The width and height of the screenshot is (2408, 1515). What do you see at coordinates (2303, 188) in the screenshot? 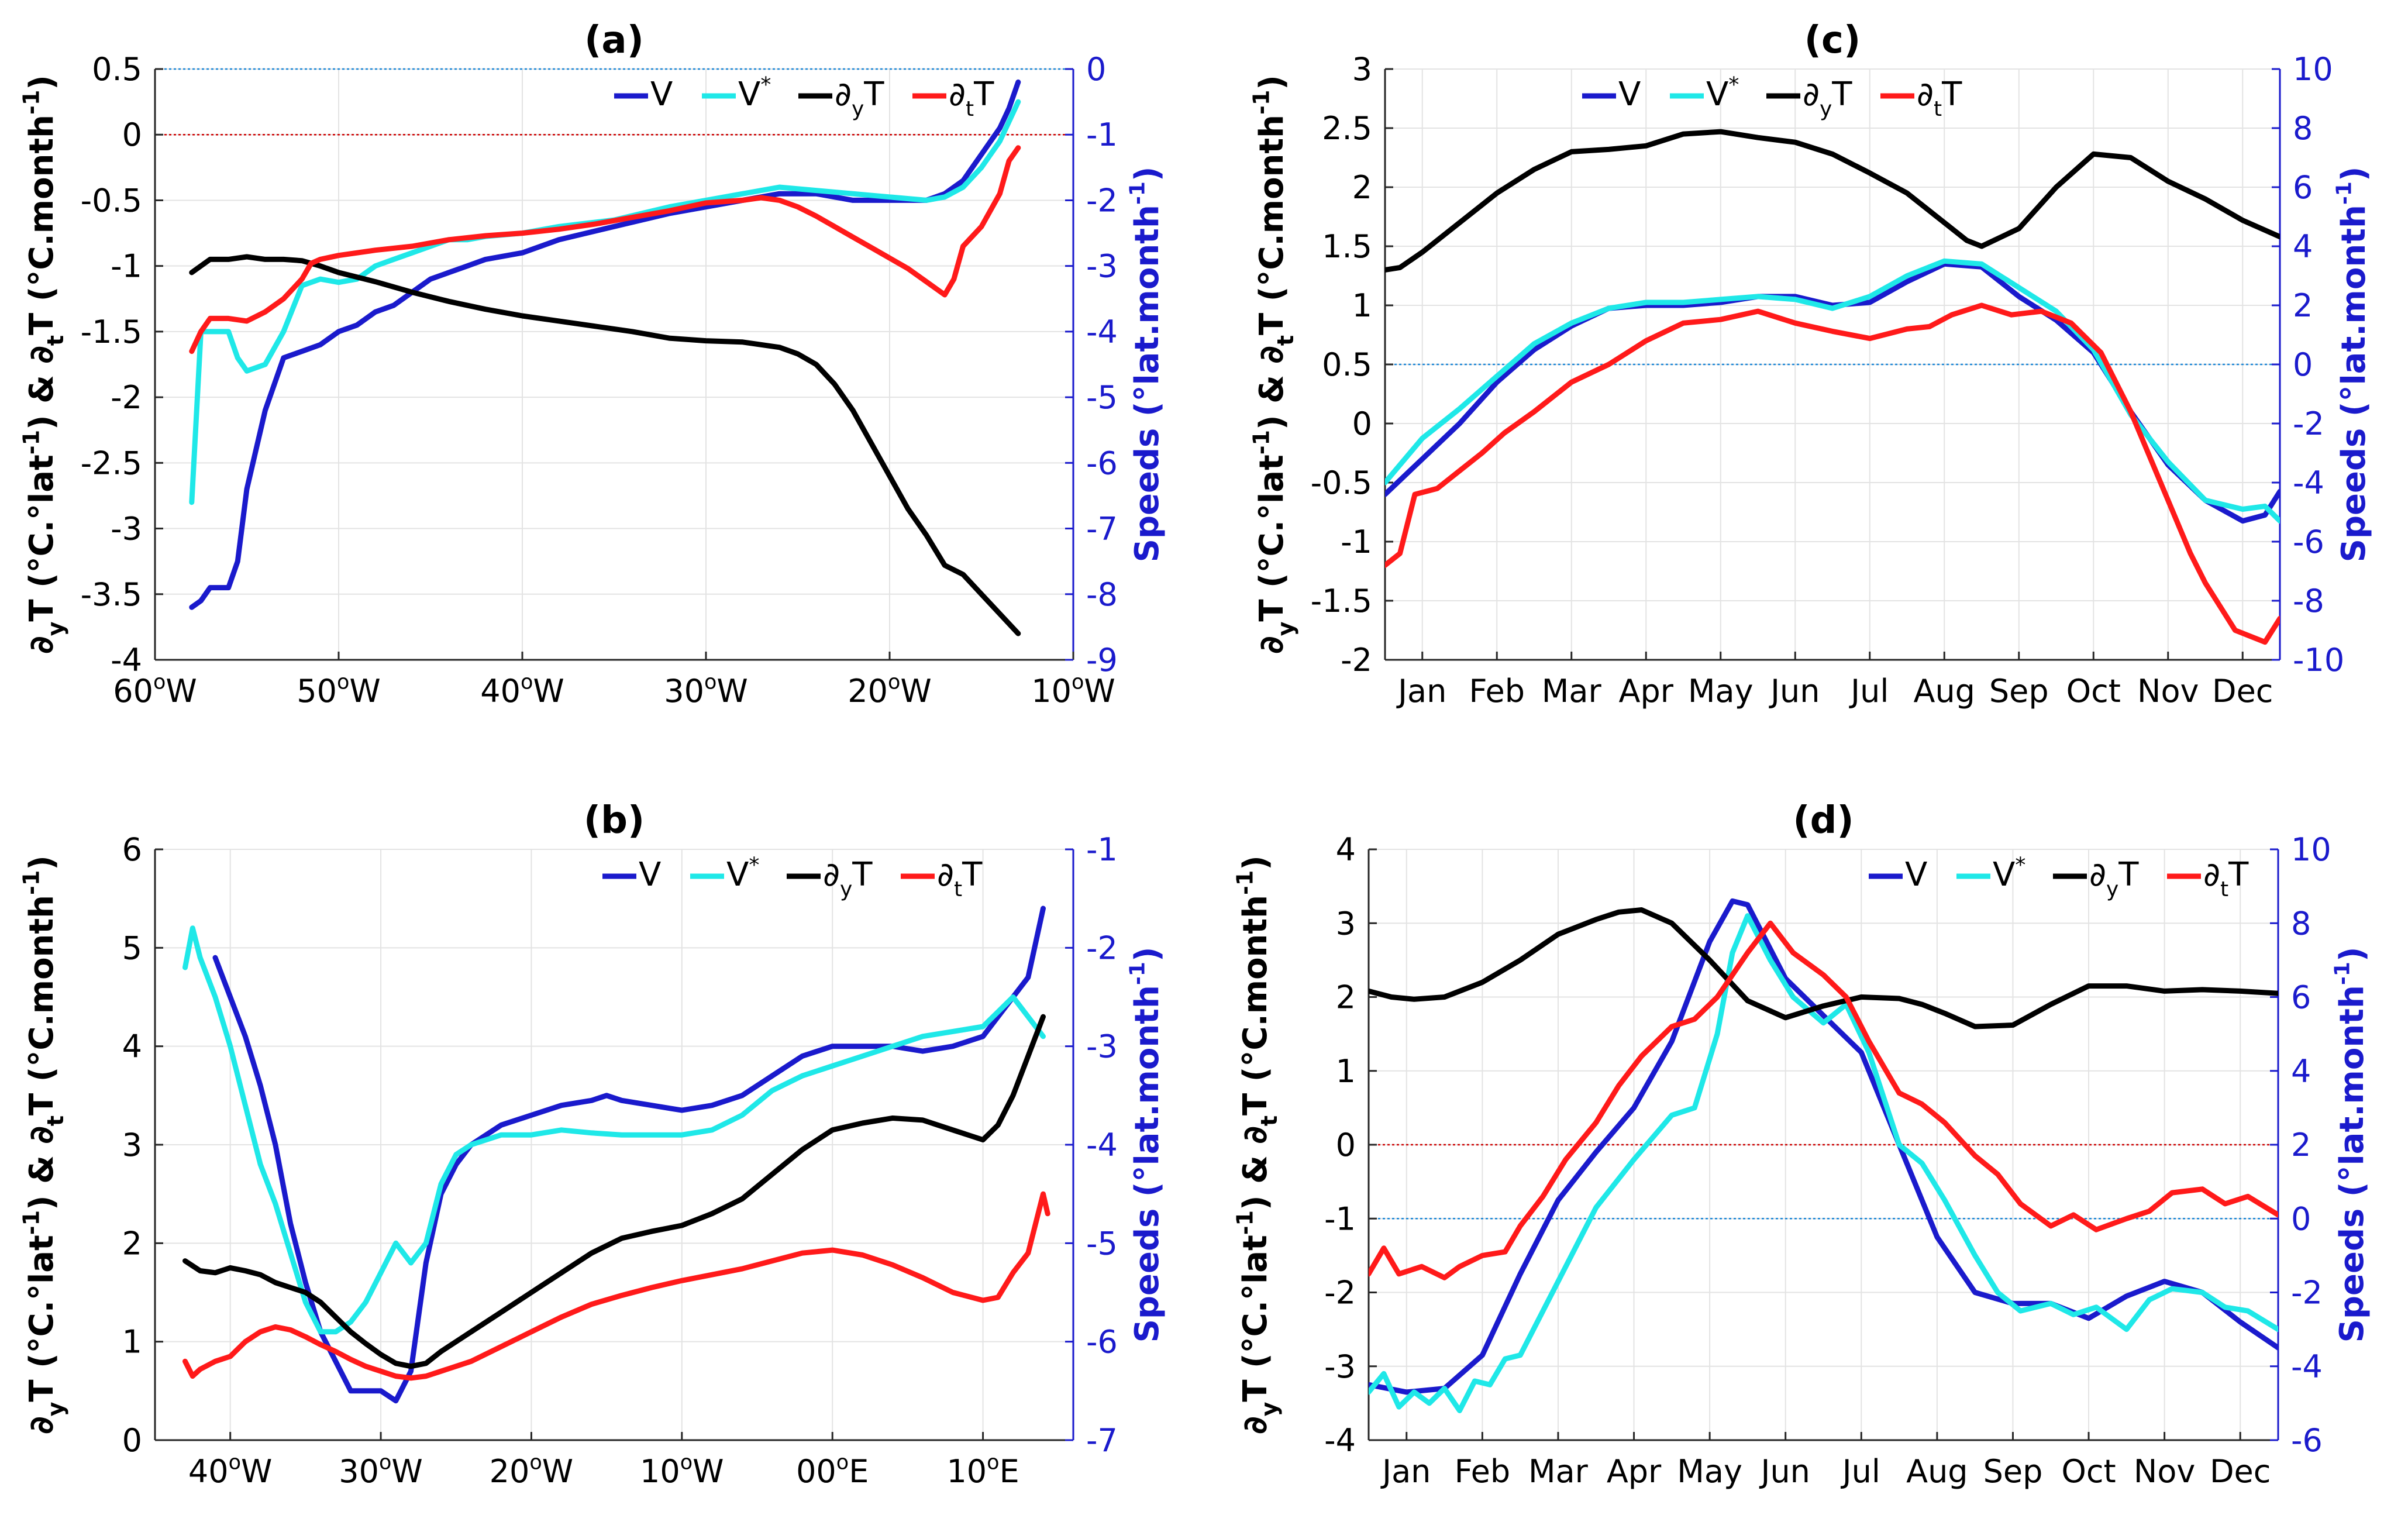
I see `y-tick-label-right: 6` at bounding box center [2303, 188].